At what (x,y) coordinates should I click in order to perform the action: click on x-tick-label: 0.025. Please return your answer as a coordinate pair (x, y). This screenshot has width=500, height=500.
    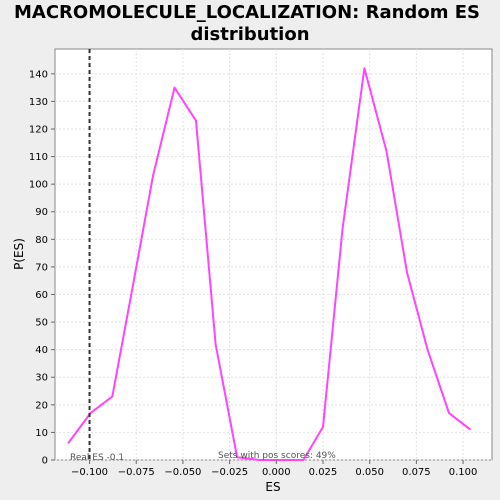
    Looking at the image, I should click on (323, 472).